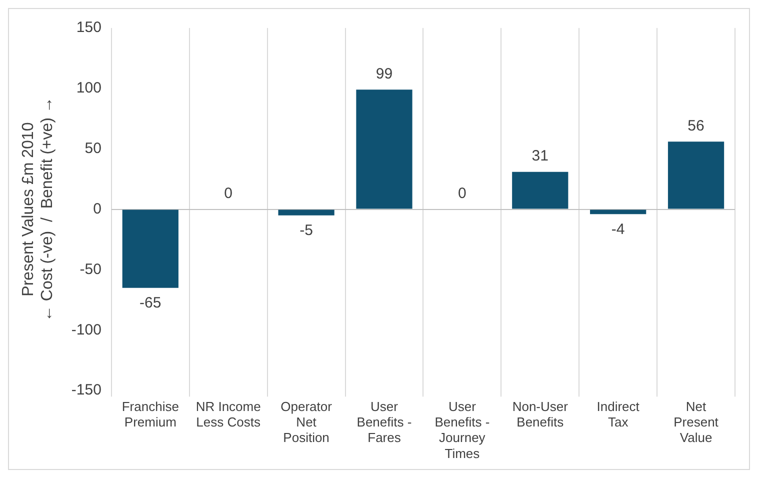  What do you see at coordinates (150, 414) in the screenshot?
I see `x-tick-label: Franchise Premium` at bounding box center [150, 414].